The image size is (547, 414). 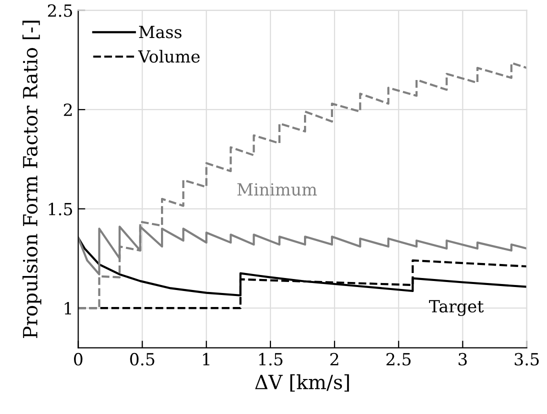 What do you see at coordinates (68, 110) in the screenshot?
I see `y-tick-label: 2` at bounding box center [68, 110].